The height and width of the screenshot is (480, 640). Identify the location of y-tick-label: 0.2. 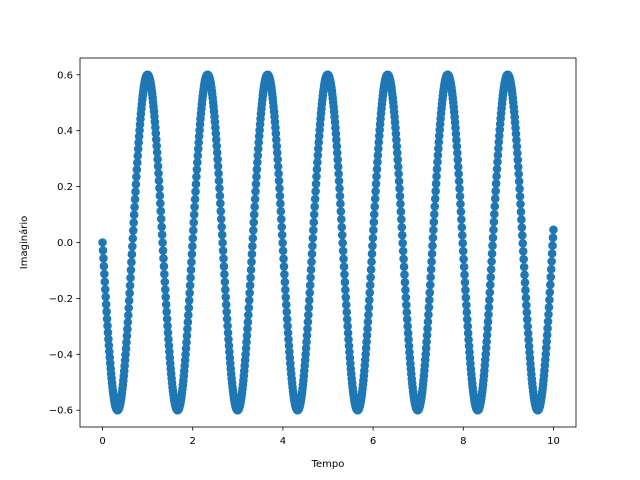
(65, 187).